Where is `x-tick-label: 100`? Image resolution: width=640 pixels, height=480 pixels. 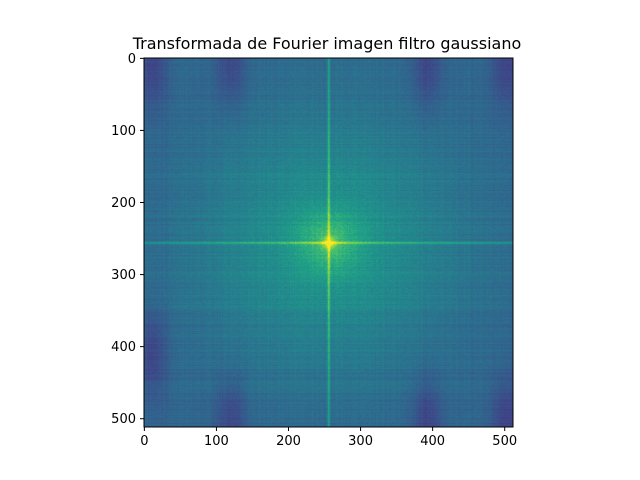 x-tick-label: 100 is located at coordinates (216, 441).